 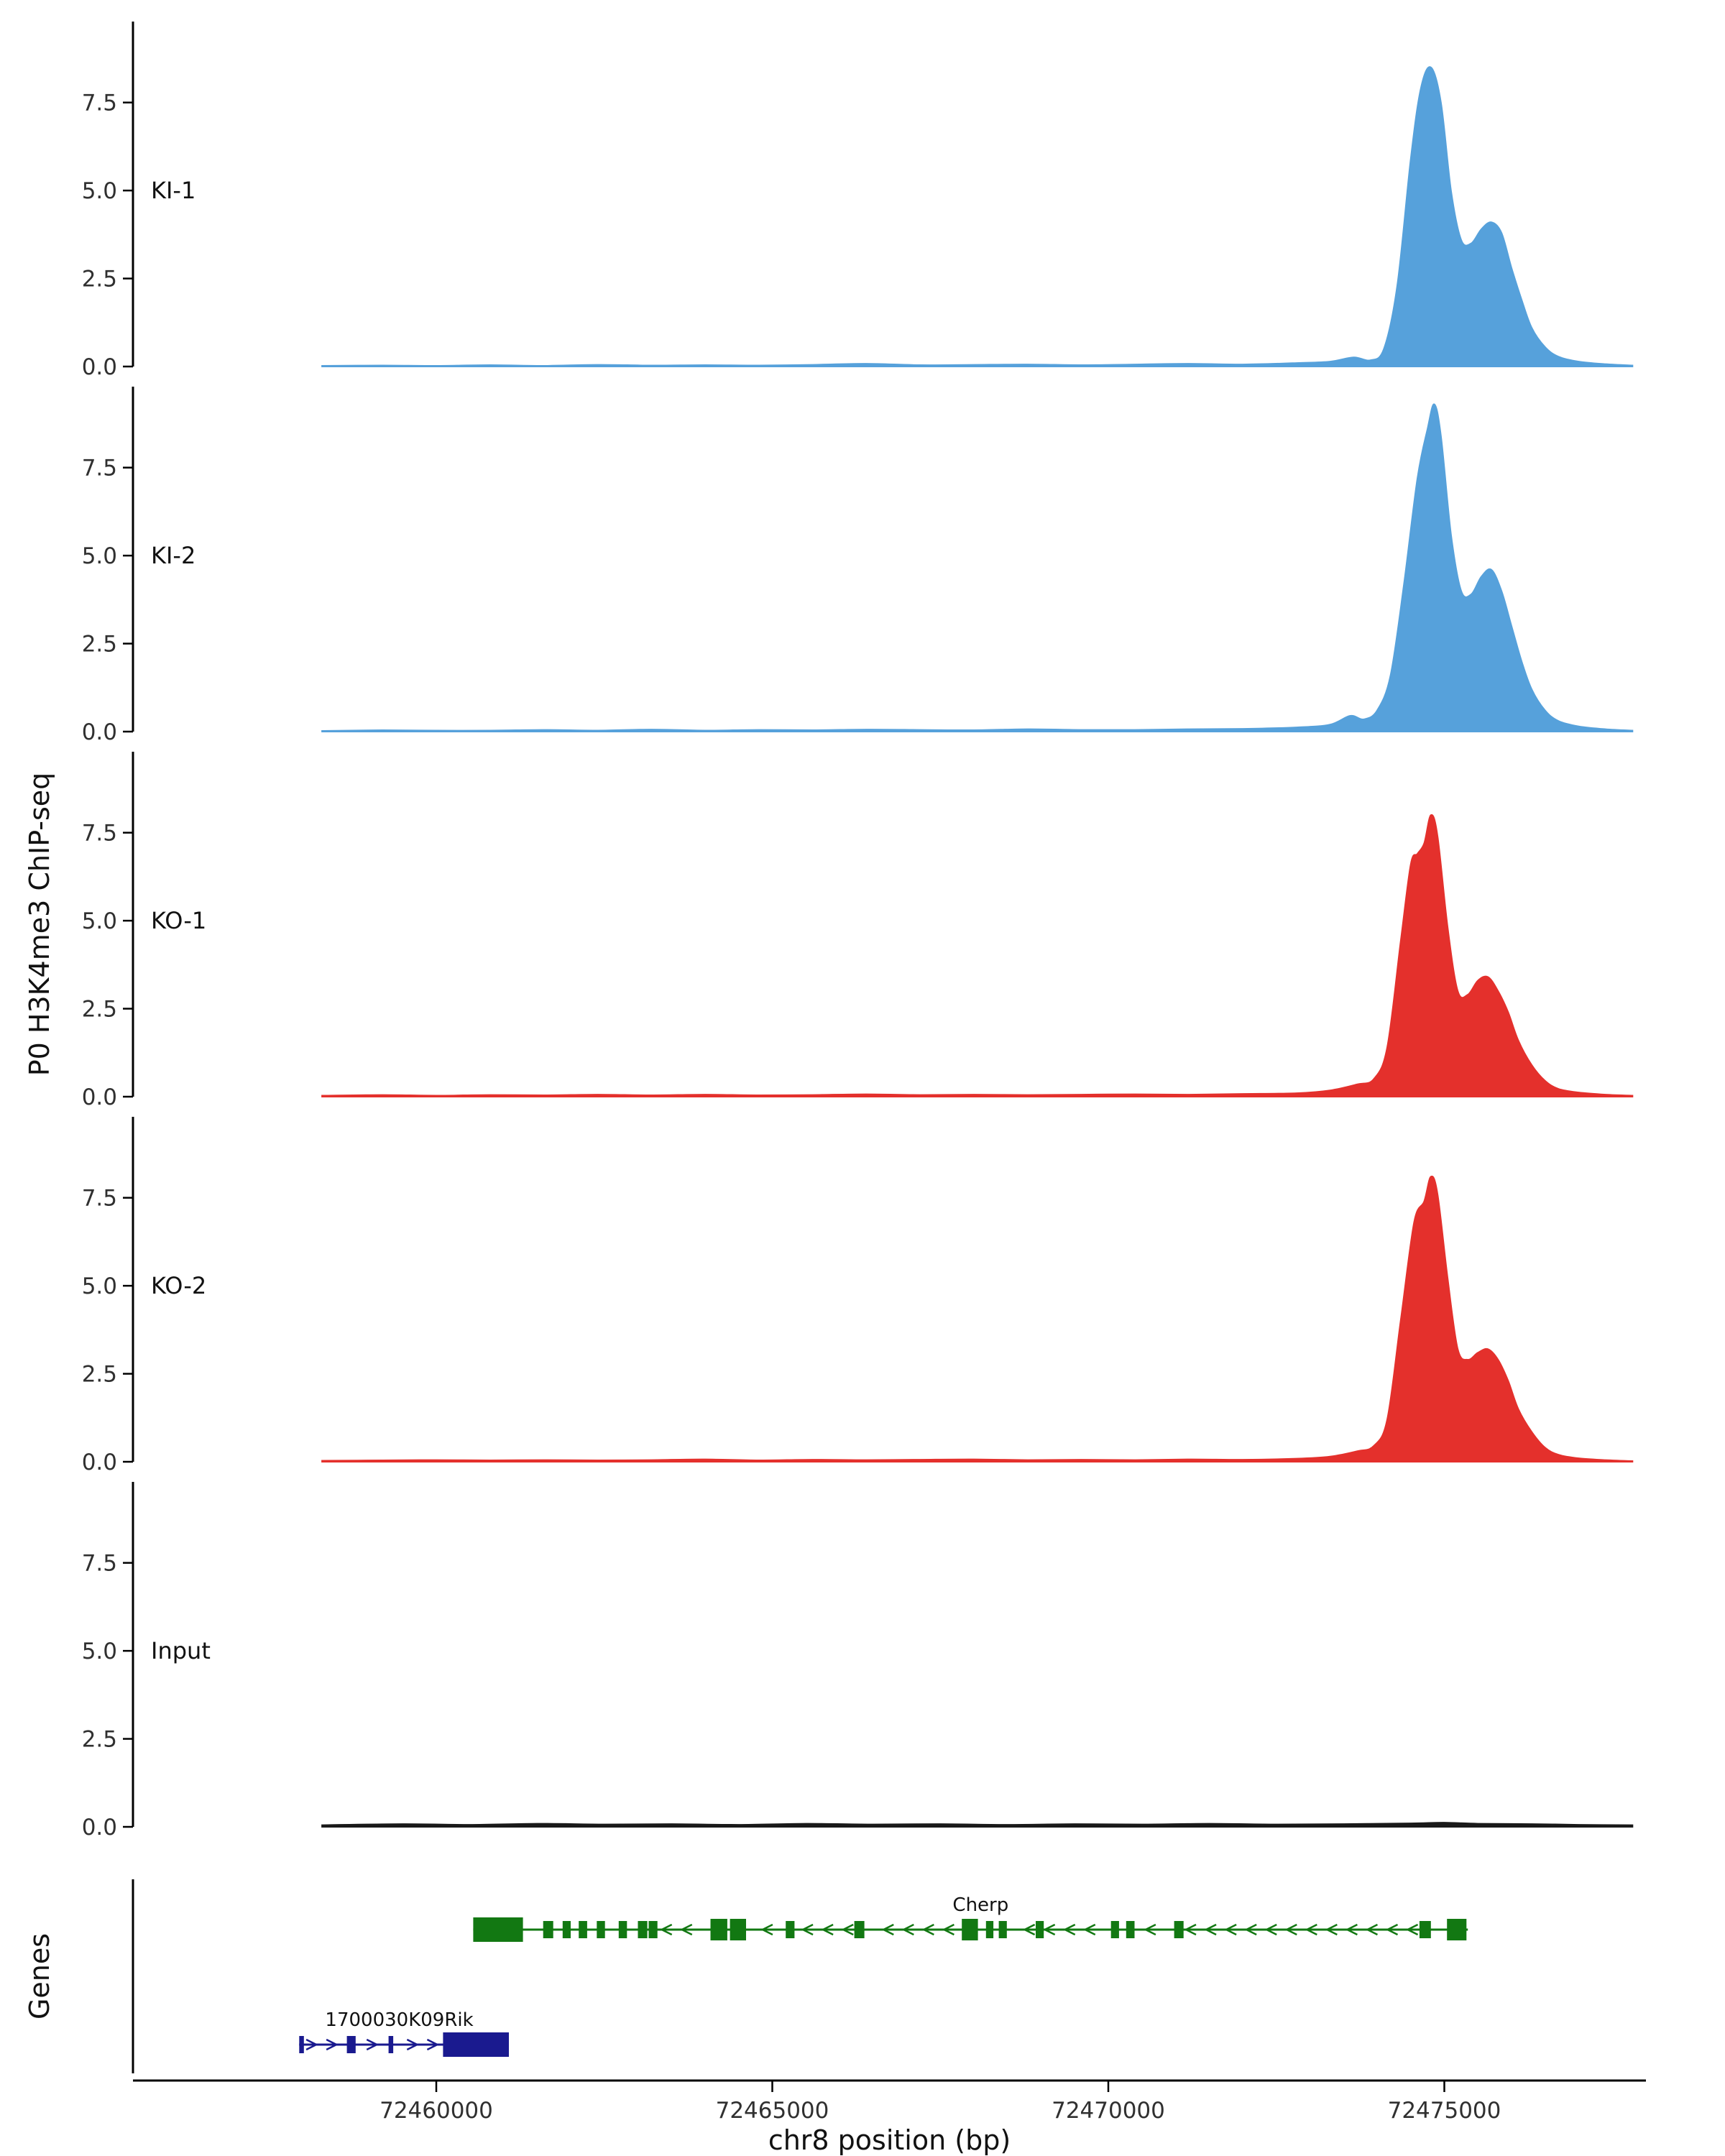 What do you see at coordinates (772, 2111) in the screenshot?
I see `x-tick-label: 72465000` at bounding box center [772, 2111].